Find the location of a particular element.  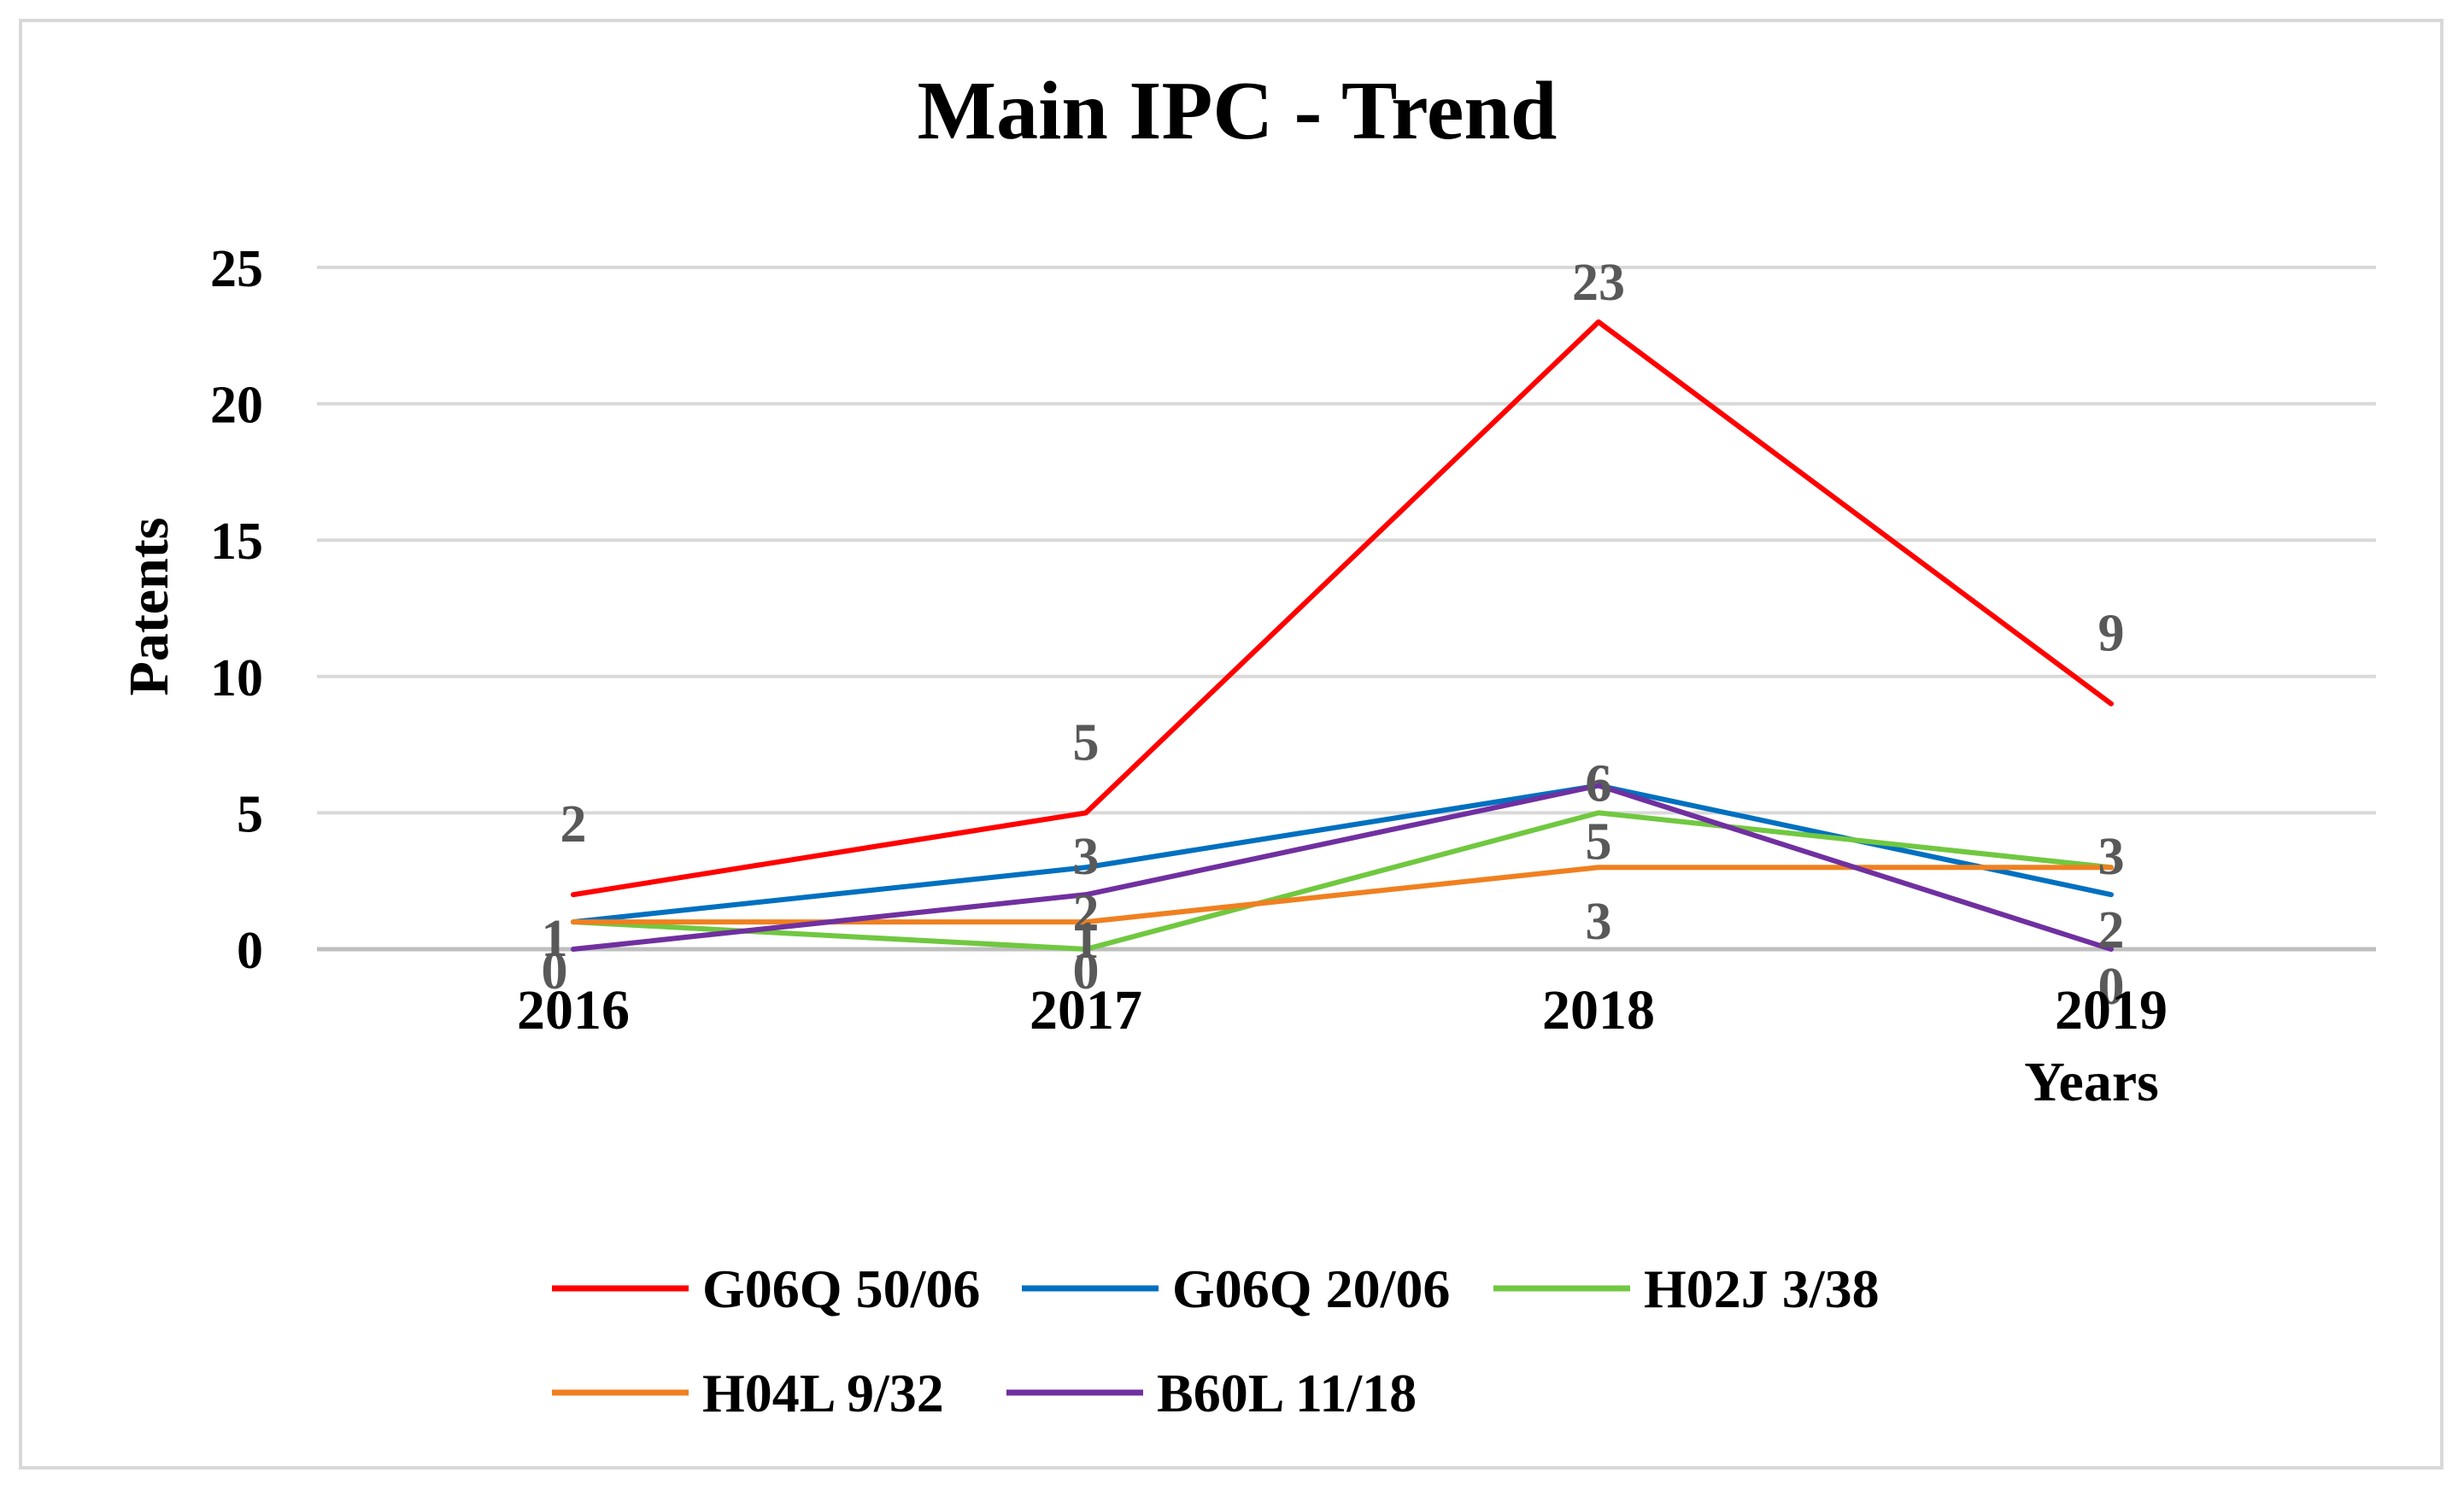

legend-label: B60L 11/18 is located at coordinates (1287, 1393).